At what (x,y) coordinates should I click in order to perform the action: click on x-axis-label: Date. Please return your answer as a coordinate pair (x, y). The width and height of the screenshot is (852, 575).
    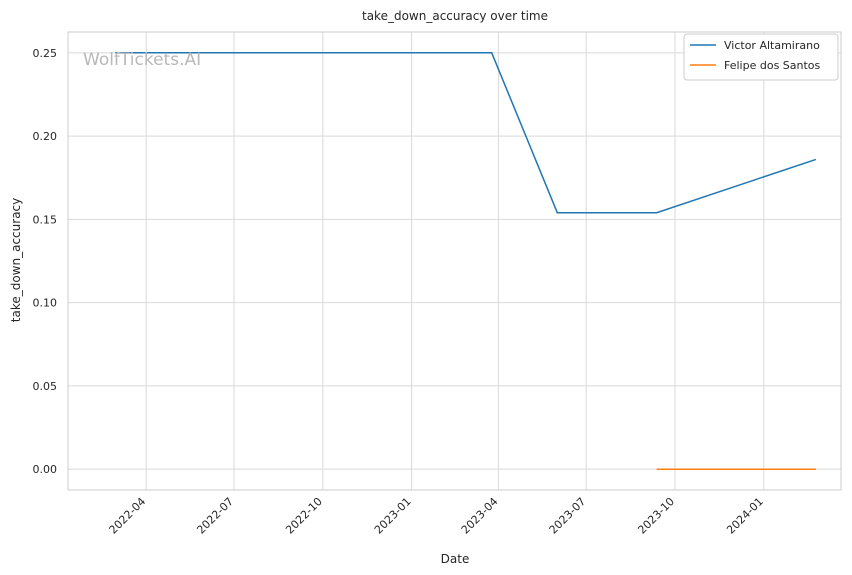
    Looking at the image, I should click on (455, 559).